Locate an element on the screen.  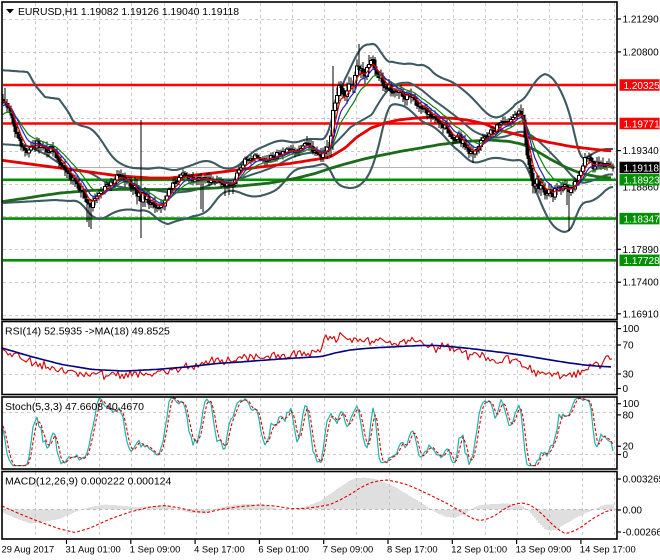
svg-text: 12 Sep 01:00 is located at coordinates (479, 549).